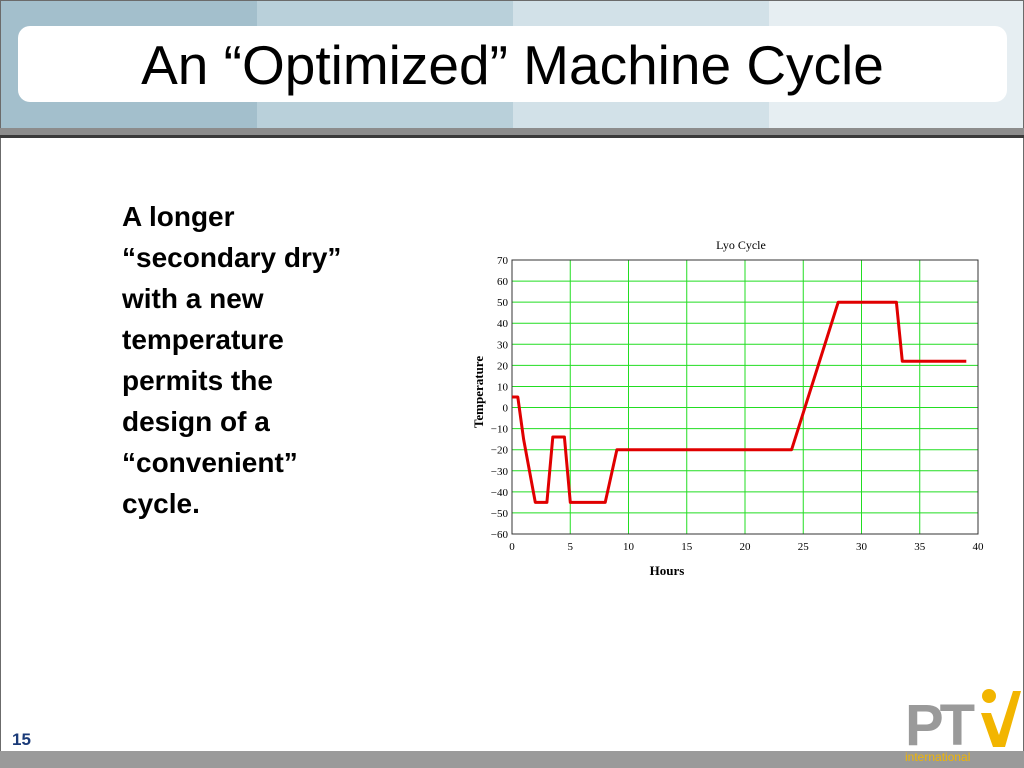  What do you see at coordinates (512, 131) in the screenshot?
I see `header-rule` at bounding box center [512, 131].